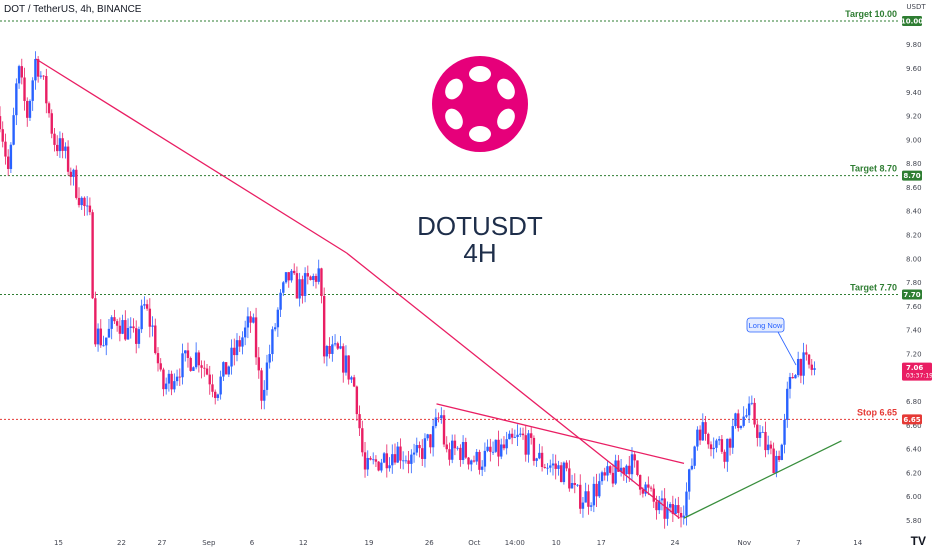  Describe the element at coordinates (911, 420) in the screenshot. I see `level-badge-text: 6.65` at that location.